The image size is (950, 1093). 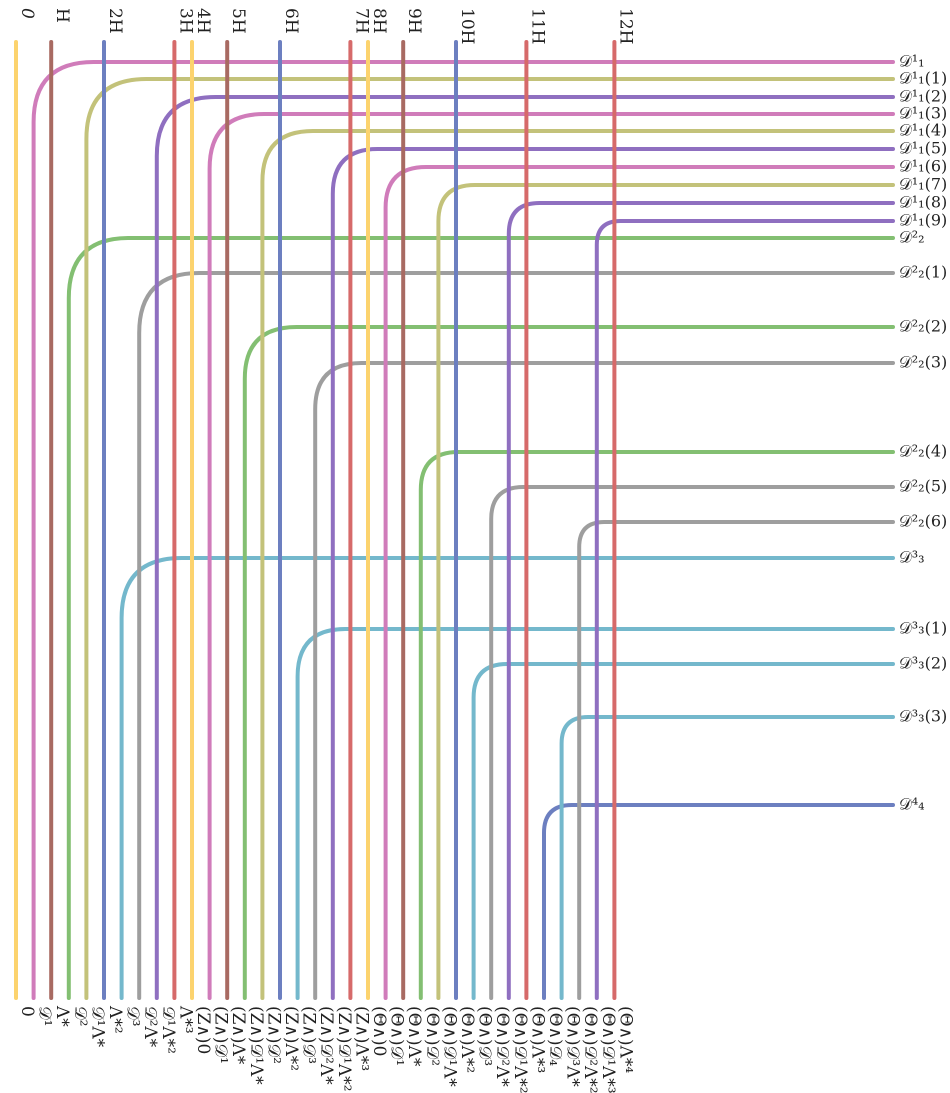 What do you see at coordinates (923, 78) in the screenshot?
I see `right-label-1: 𝒟¹₁(1)` at bounding box center [923, 78].